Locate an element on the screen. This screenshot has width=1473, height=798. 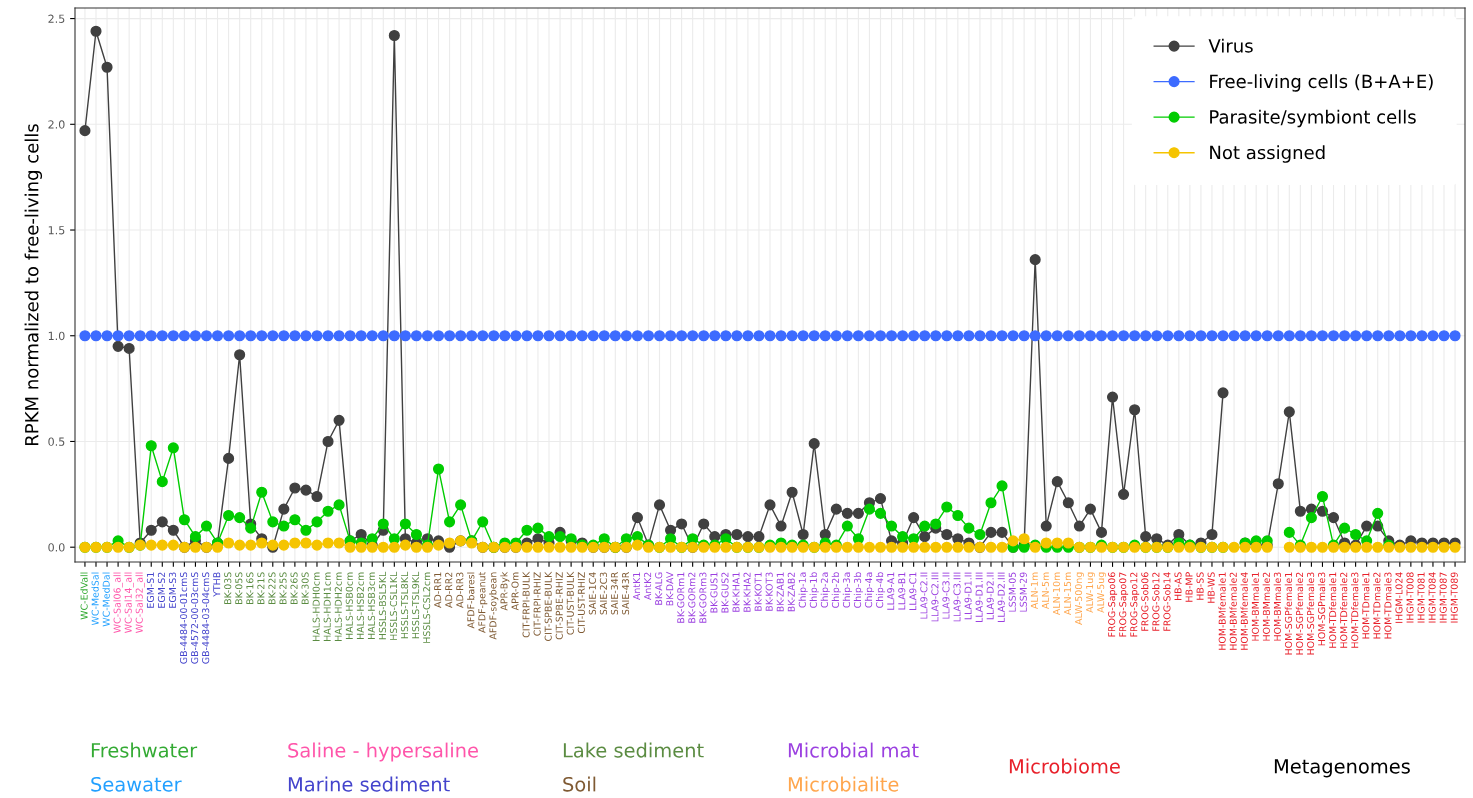
x-tick-label: ALN-15m is located at coordinates (1068, 594).